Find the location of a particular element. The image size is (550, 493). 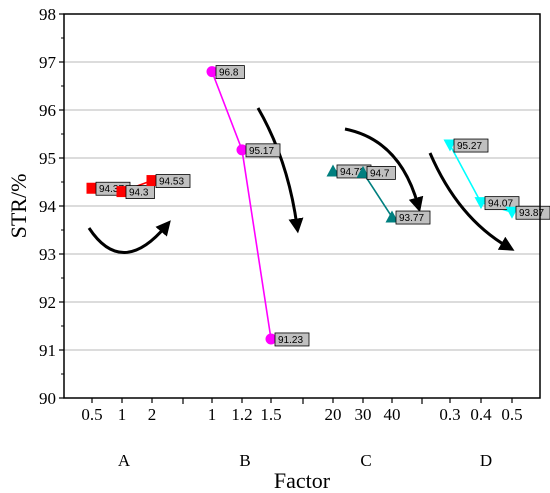

data-label-text: 95.27 is located at coordinates (469, 146).